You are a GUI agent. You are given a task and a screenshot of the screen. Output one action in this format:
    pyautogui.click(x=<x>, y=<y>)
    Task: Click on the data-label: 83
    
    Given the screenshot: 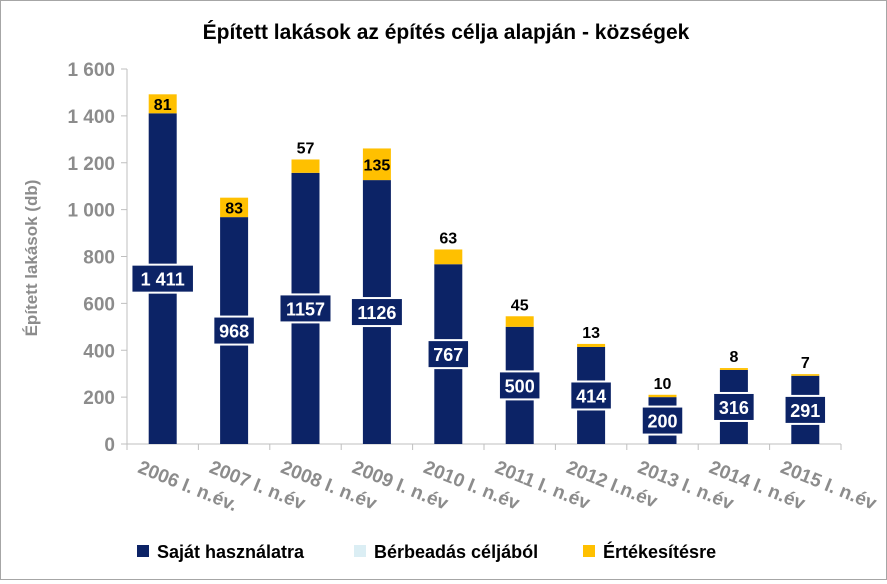 What is the action you would take?
    pyautogui.click(x=234, y=208)
    